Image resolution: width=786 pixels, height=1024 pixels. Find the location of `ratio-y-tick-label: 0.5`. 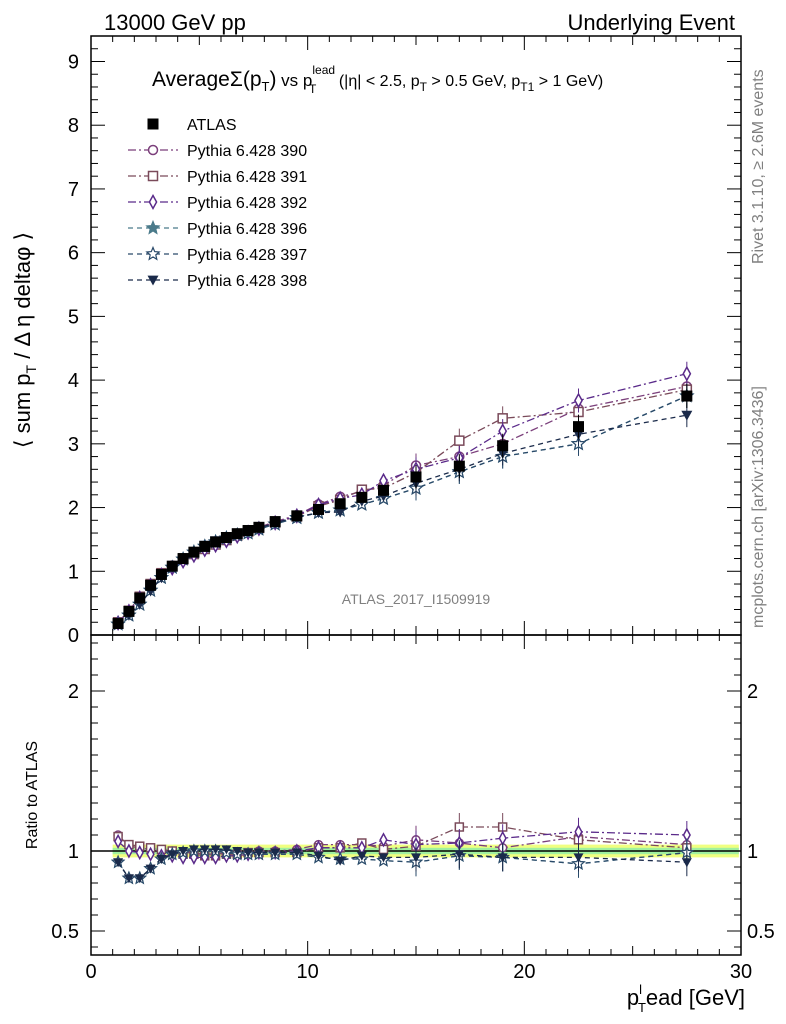

ratio-y-tick-label: 0.5 is located at coordinates (65, 932).